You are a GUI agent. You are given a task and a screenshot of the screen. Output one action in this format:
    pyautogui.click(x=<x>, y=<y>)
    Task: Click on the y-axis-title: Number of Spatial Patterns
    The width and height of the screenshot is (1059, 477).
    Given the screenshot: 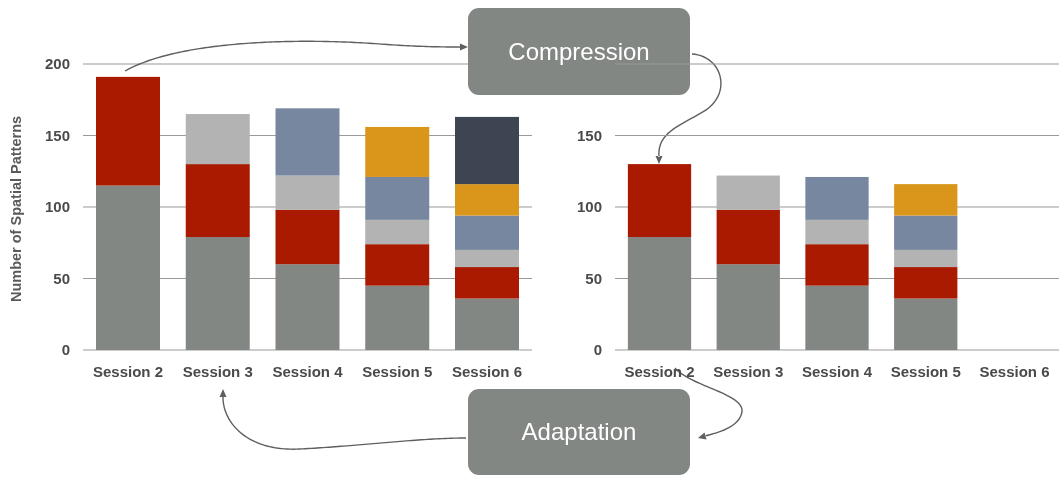 What is the action you would take?
    pyautogui.click(x=16, y=209)
    